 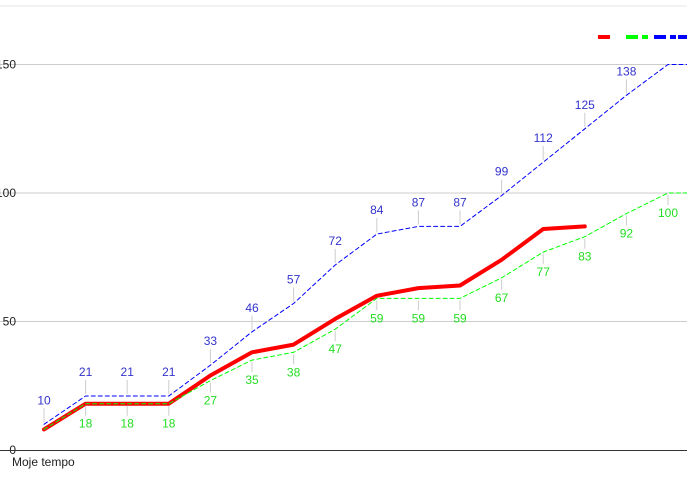 I want to click on green-data-label: 77, so click(x=544, y=272).